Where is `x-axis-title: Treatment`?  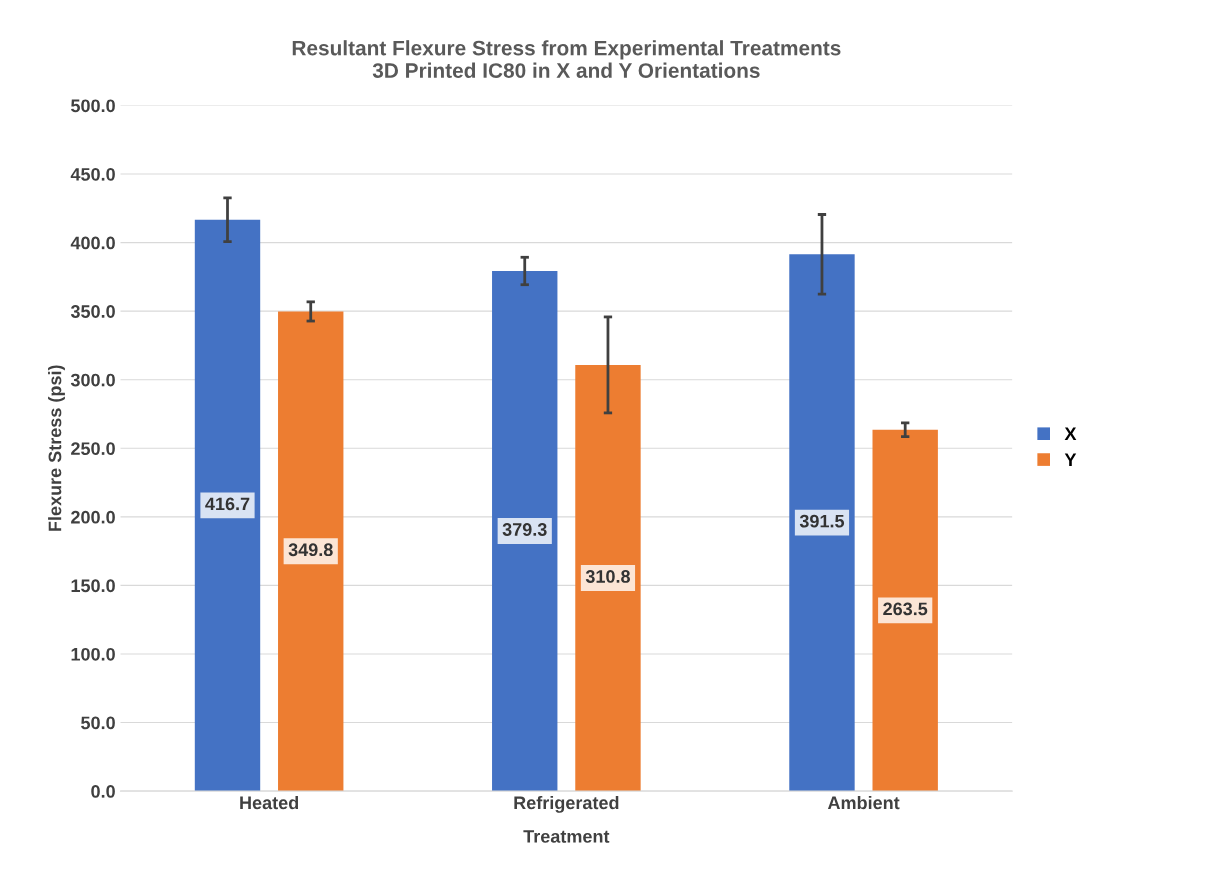
x-axis-title: Treatment is located at coordinates (566, 836).